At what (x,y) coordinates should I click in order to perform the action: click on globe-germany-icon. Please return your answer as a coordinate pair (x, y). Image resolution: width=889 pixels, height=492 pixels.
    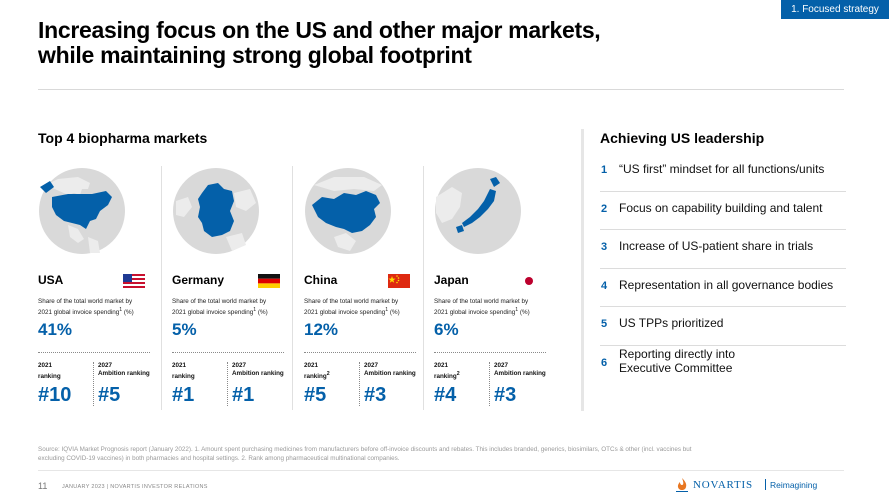
    Looking at the image, I should click on (216, 211).